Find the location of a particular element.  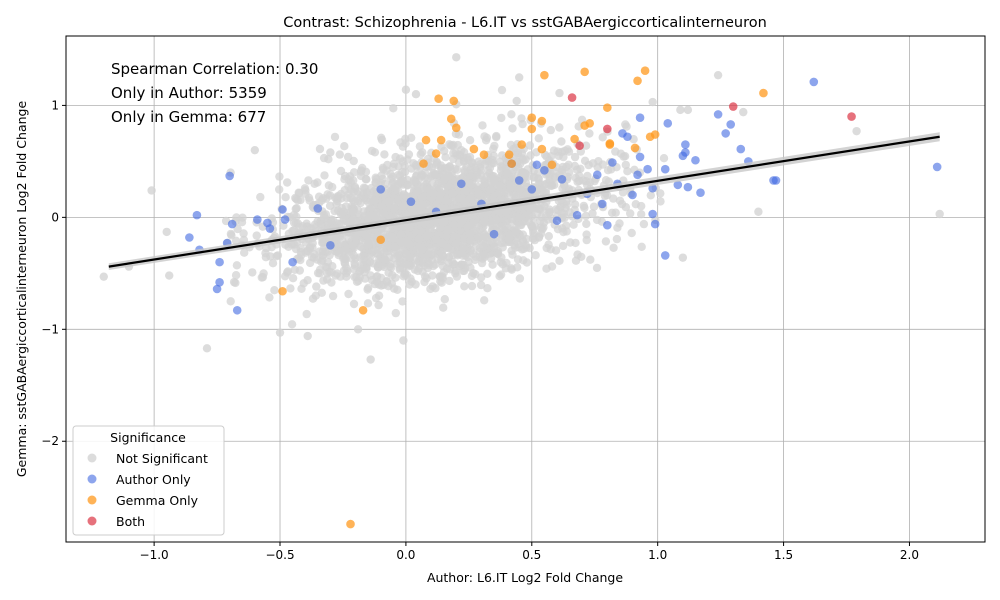

legend-marker-not-significant is located at coordinates (92, 458).